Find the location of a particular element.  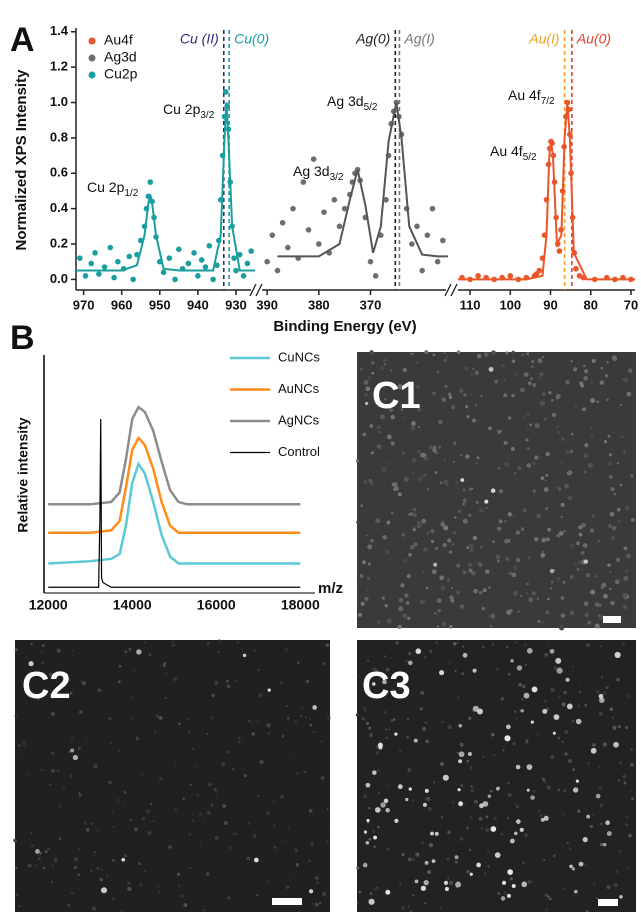

y-axis-label: Normalized XPS Intensity is located at coordinates (21, 160).